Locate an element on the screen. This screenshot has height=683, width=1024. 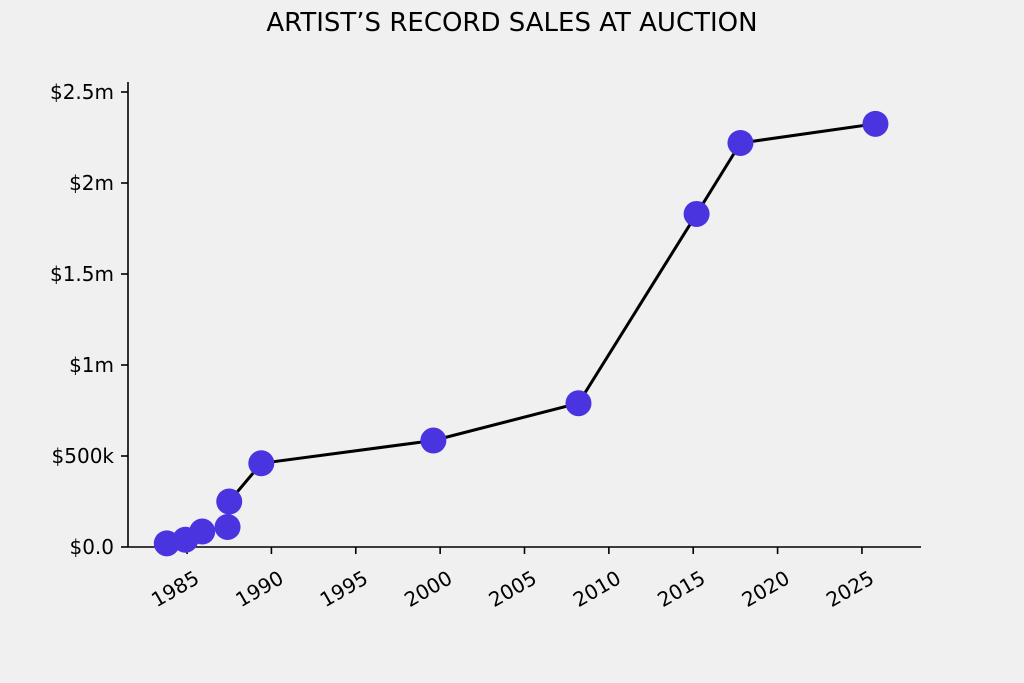
x-tick-label: 2020 is located at coordinates (766, 589).